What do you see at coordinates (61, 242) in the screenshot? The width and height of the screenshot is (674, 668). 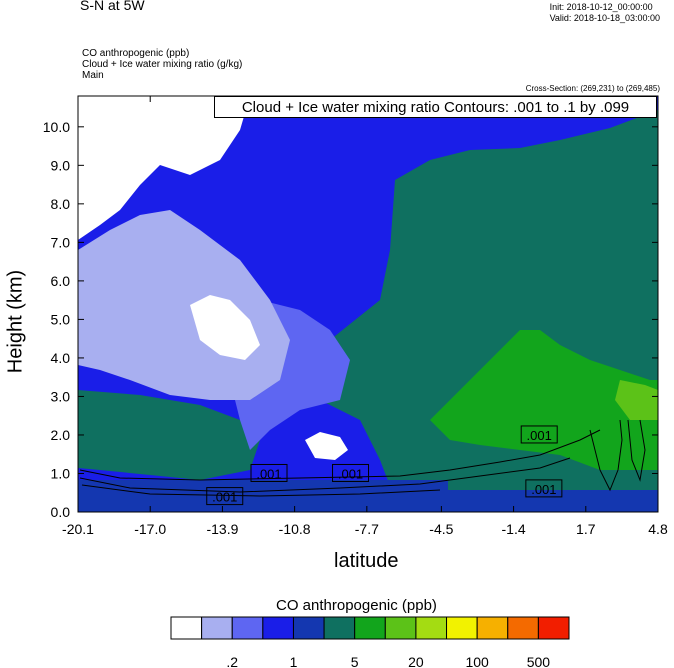 I see `y-tick-label: 7.0` at bounding box center [61, 242].